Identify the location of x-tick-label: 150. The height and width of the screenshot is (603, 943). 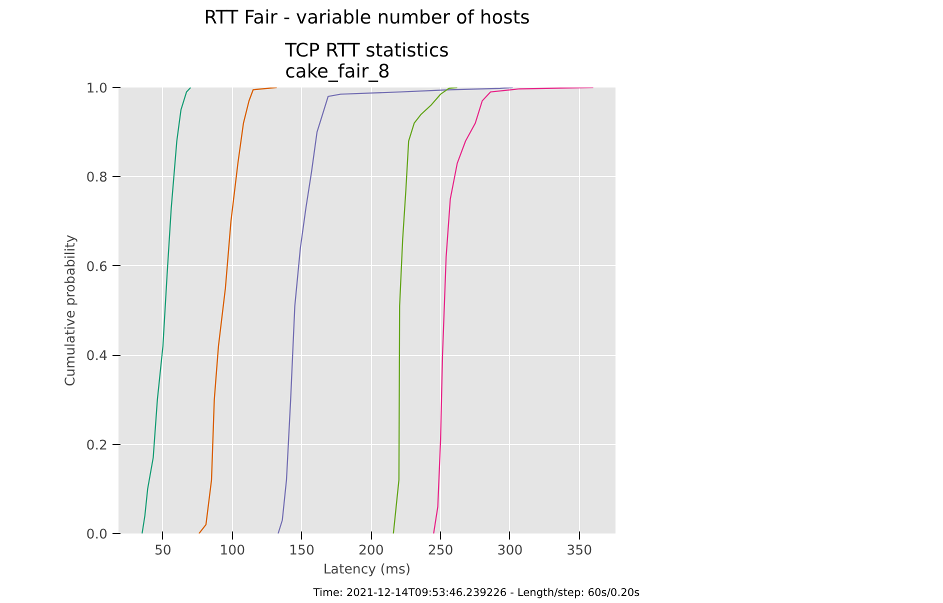
(301, 551).